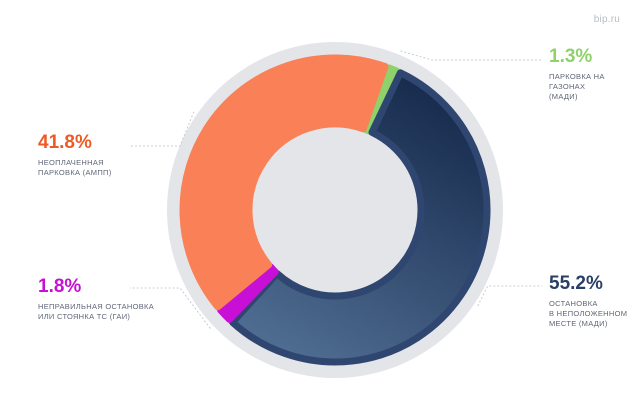 This screenshot has height=400, width=640. What do you see at coordinates (576, 283) in the screenshot?
I see `value-wrong-place: 55.2%` at bounding box center [576, 283].